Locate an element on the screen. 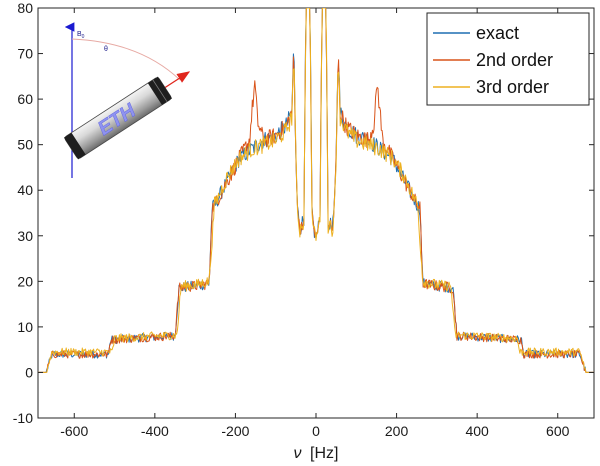  y-tick-label: 70 is located at coordinates (25, 54).